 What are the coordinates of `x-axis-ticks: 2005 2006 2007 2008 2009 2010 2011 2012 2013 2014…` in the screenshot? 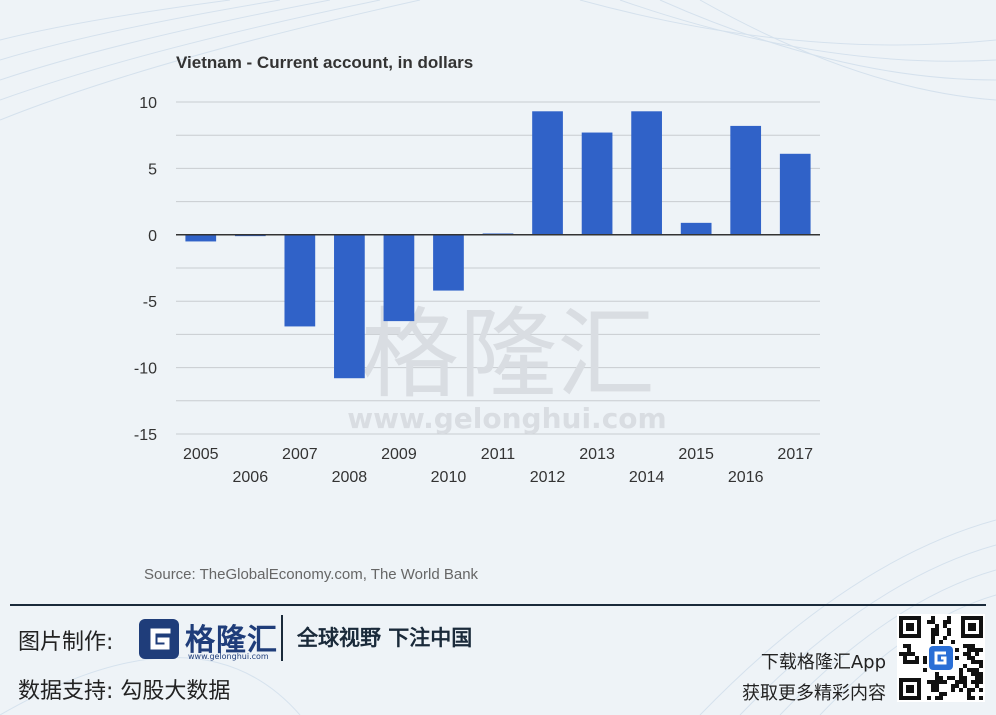 It's located at (498, 466).